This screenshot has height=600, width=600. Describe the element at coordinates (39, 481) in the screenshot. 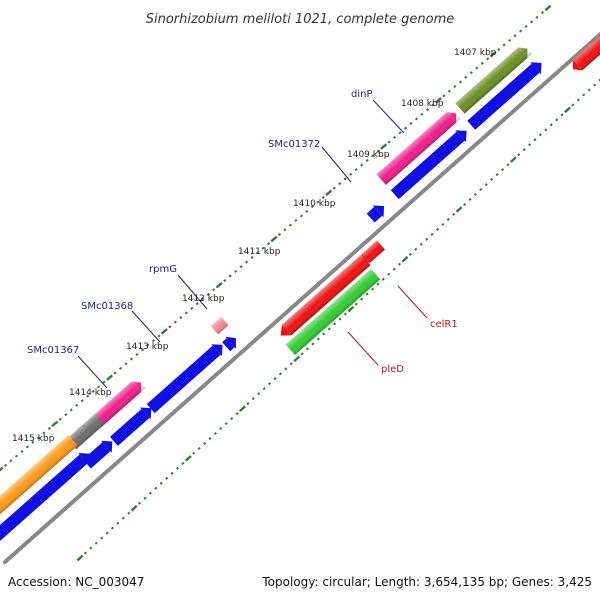

I see `gene-feature-orange` at that location.